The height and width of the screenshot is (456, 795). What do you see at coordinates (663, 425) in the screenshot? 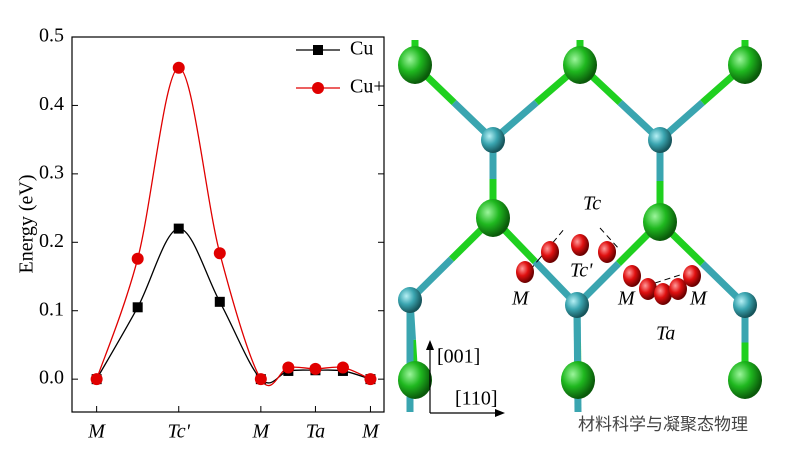
I see `watermark: 材料科学与凝聚态物理` at bounding box center [663, 425].